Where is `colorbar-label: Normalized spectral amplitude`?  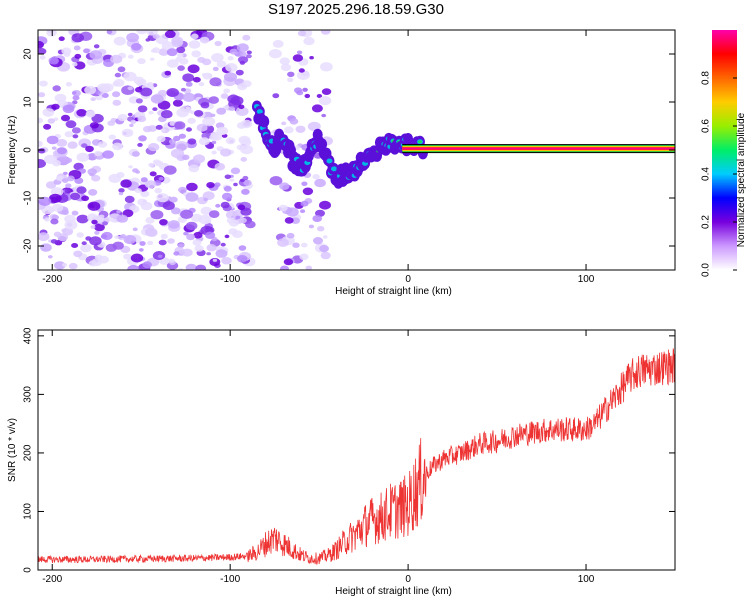
colorbar-label: Normalized spectral amplitude is located at coordinates (741, 179).